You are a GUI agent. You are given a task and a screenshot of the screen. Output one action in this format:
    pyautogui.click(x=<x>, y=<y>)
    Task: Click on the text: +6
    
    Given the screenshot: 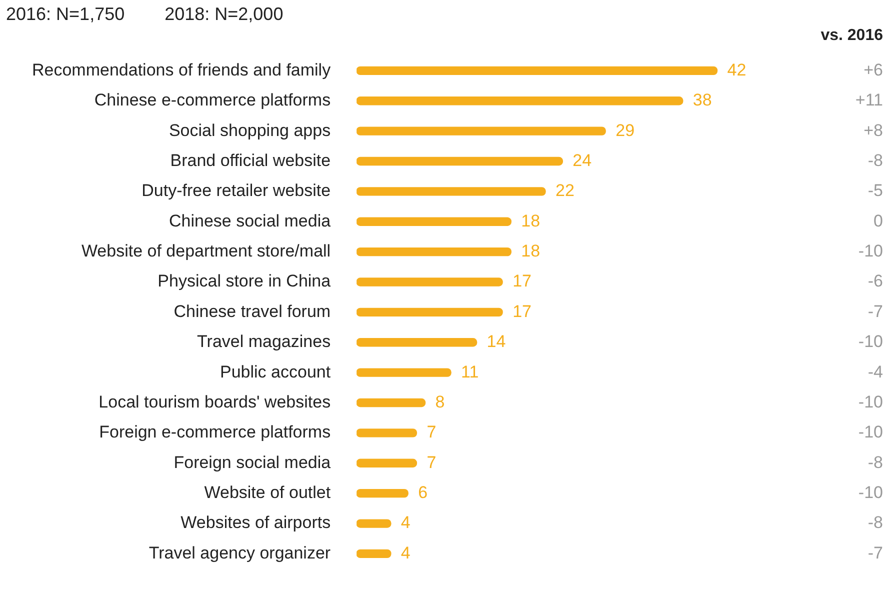 What is the action you would take?
    pyautogui.click(x=873, y=70)
    